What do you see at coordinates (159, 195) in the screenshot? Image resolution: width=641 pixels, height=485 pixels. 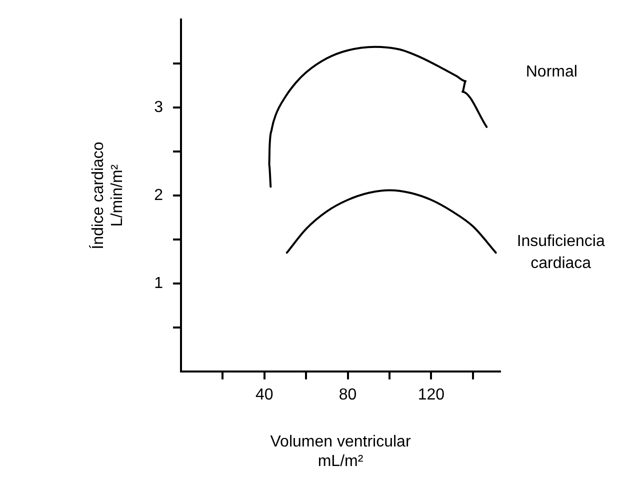 I see `y-tick-label: 2` at bounding box center [159, 195].